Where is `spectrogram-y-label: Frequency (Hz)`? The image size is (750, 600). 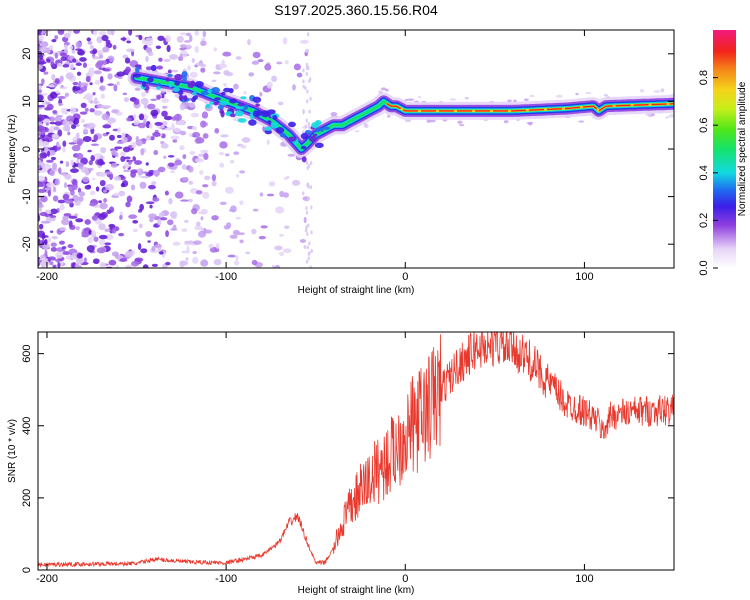
spectrogram-y-label: Frequency (Hz) is located at coordinates (12, 149).